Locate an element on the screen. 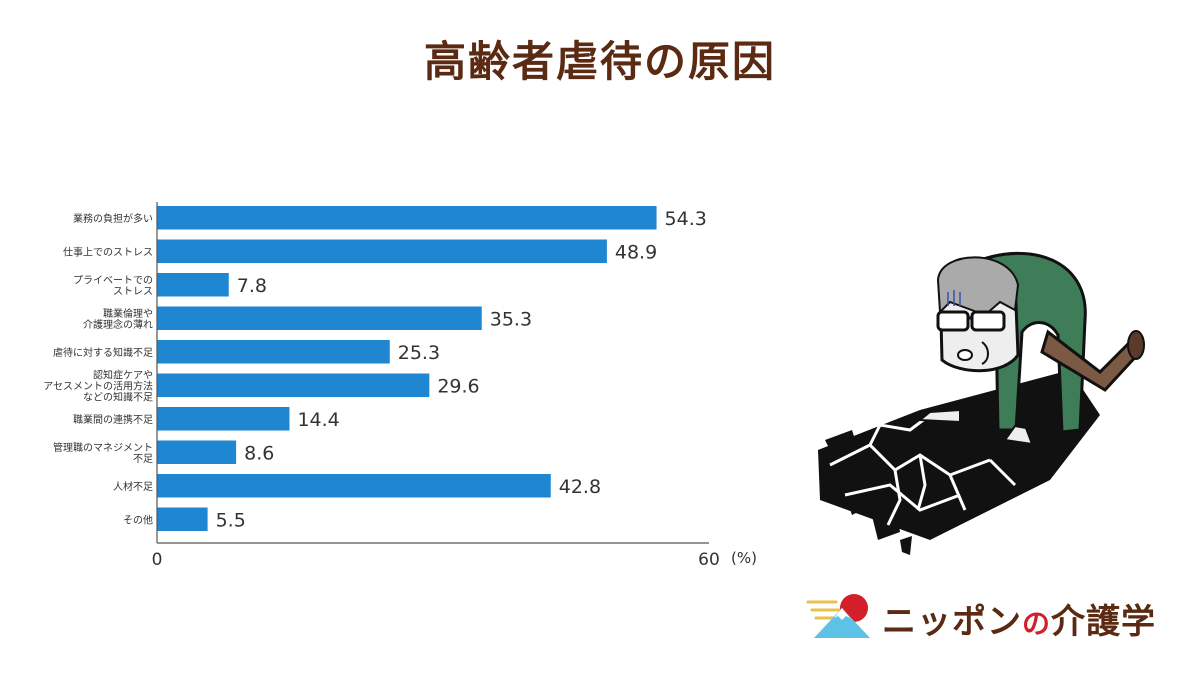 The image size is (1200, 675). category-label: 仕事上でのストレス is located at coordinates (108, 251).